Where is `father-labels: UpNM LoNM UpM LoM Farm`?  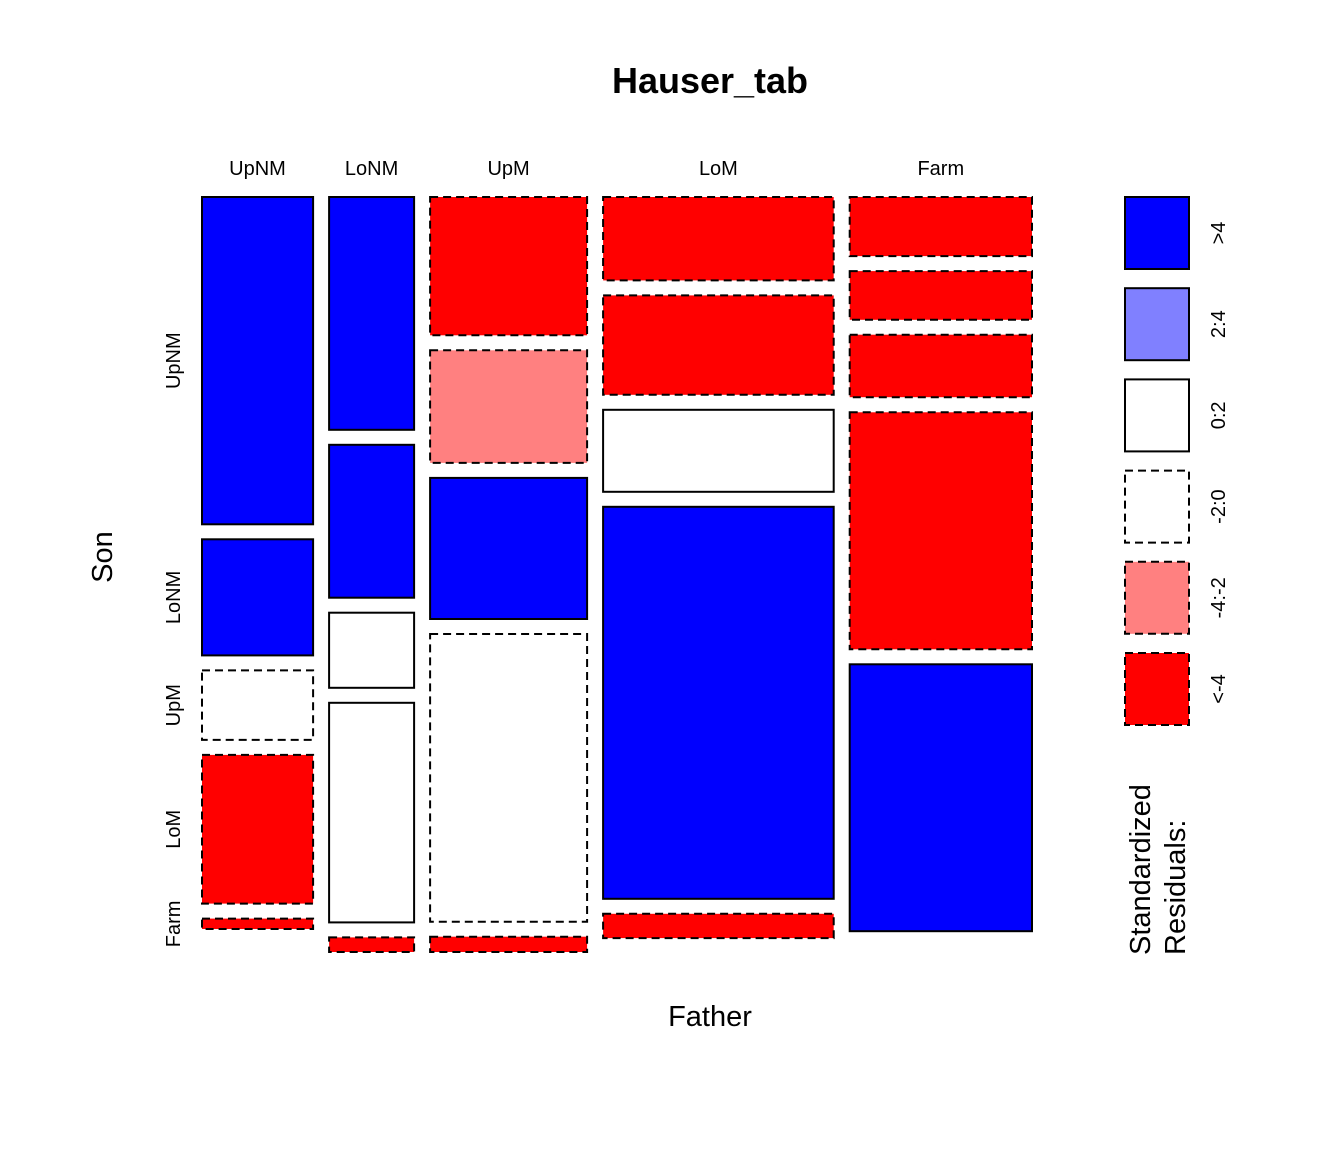 father-labels: UpNM LoNM UpM LoM Farm is located at coordinates (596, 169).